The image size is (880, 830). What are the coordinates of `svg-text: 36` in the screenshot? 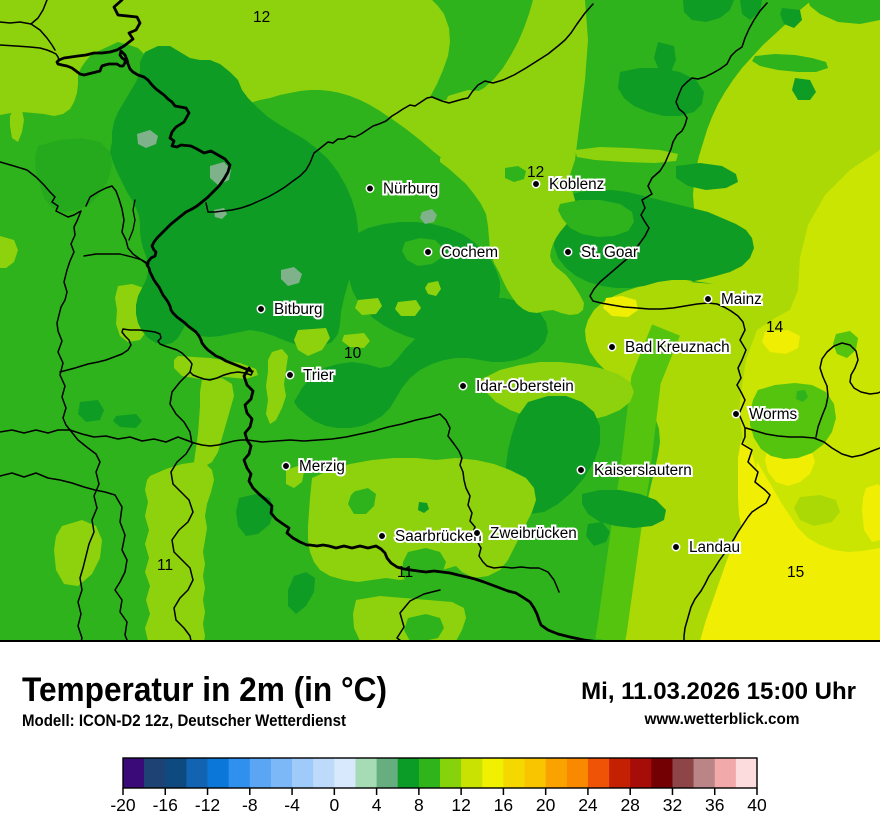 It's located at (714, 805).